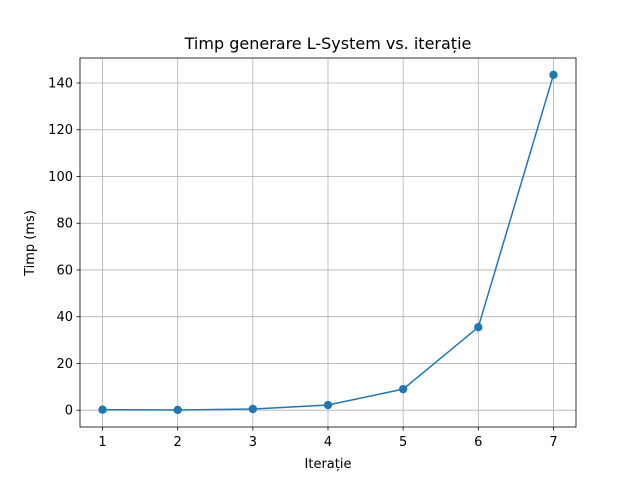  Describe the element at coordinates (102, 442) in the screenshot. I see `x-tick-label: 1` at that location.